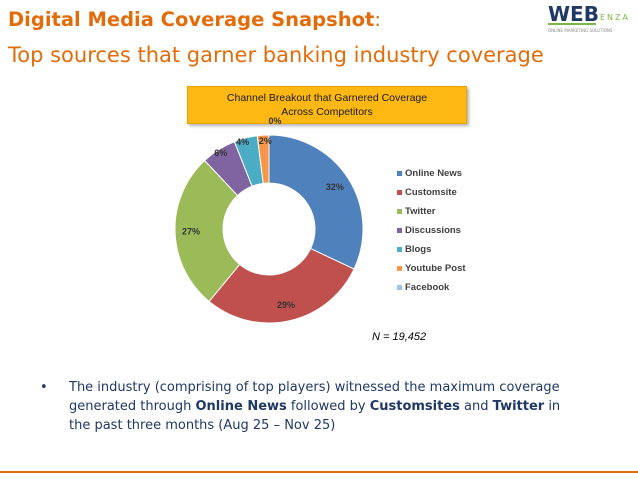 The height and width of the screenshot is (479, 638). Describe the element at coordinates (241, 406) in the screenshot. I see `bullet-highlight-online-news: Online News` at that location.